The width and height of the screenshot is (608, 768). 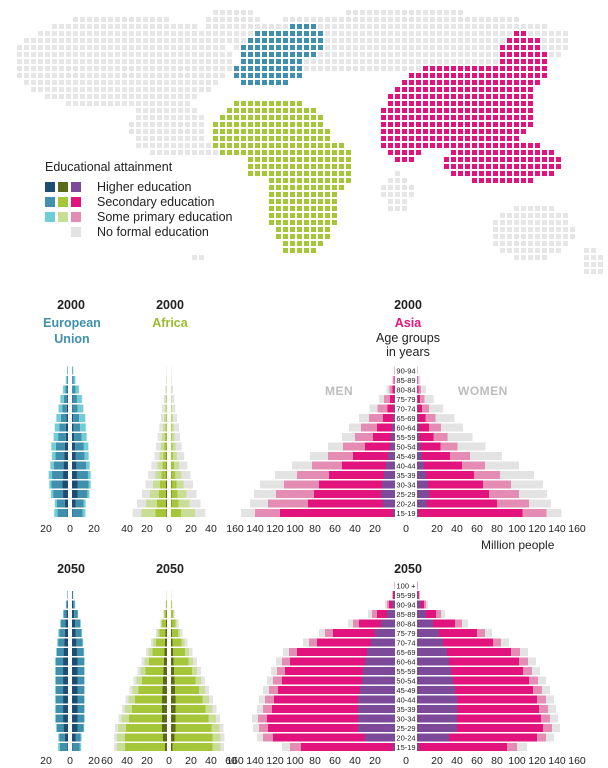 I want to click on bar-women-primary, so click(x=188, y=513).